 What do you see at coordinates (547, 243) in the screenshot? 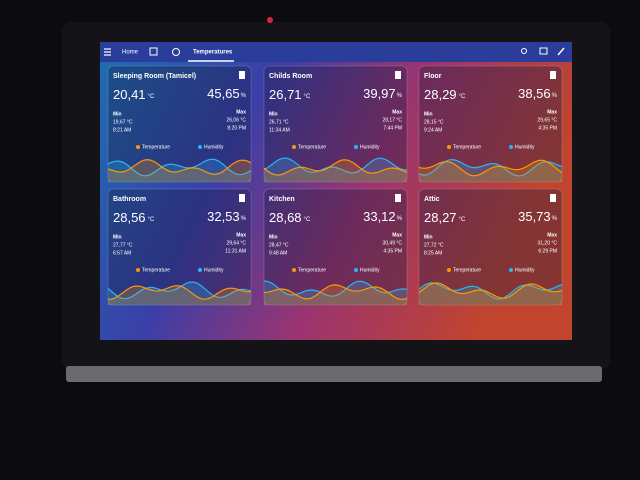
I see `max-value: 31,20 °C` at bounding box center [547, 243].